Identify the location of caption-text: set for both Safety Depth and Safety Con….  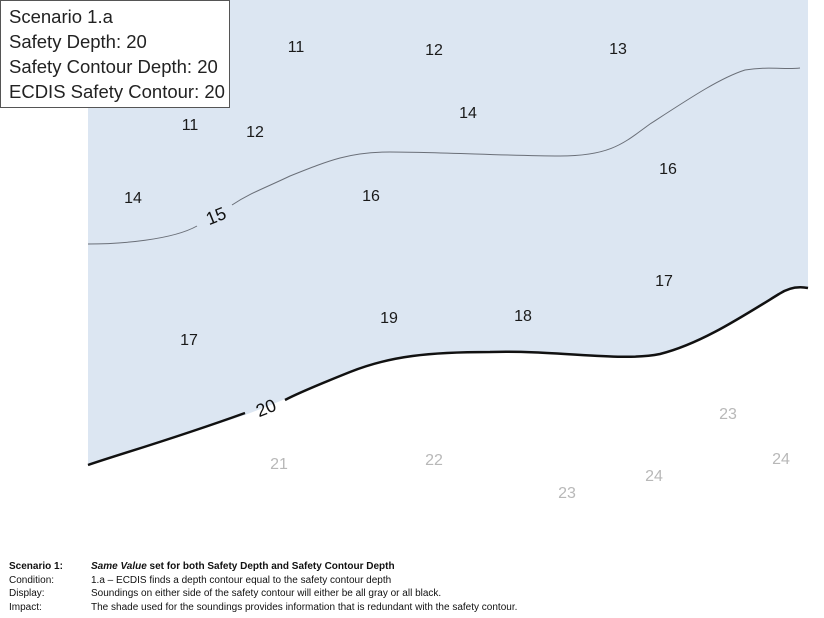
(270, 566).